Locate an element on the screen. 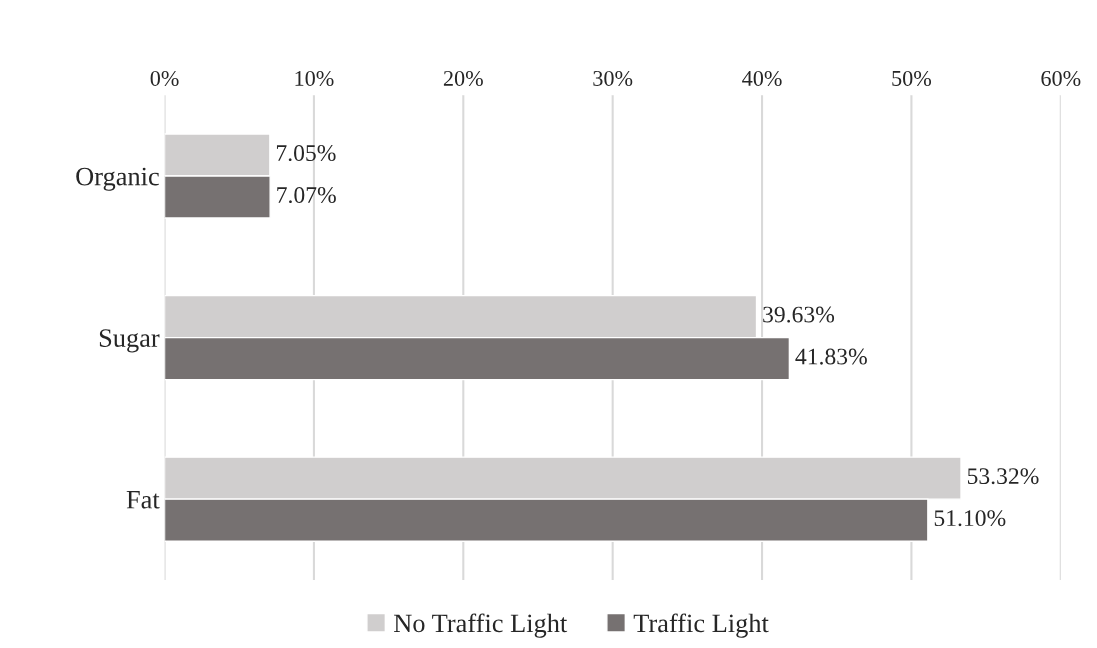  x-tick-label: 40% is located at coordinates (762, 78).